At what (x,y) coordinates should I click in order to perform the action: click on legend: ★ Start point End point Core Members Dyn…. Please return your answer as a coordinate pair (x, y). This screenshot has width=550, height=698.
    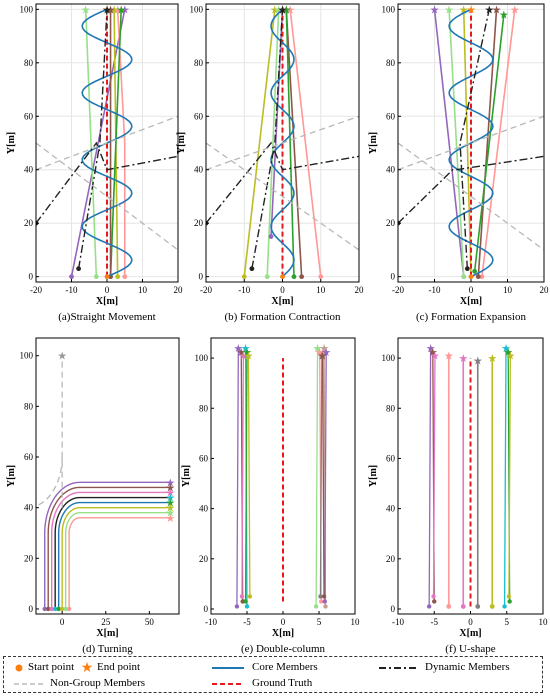
    Looking at the image, I should click on (273, 674).